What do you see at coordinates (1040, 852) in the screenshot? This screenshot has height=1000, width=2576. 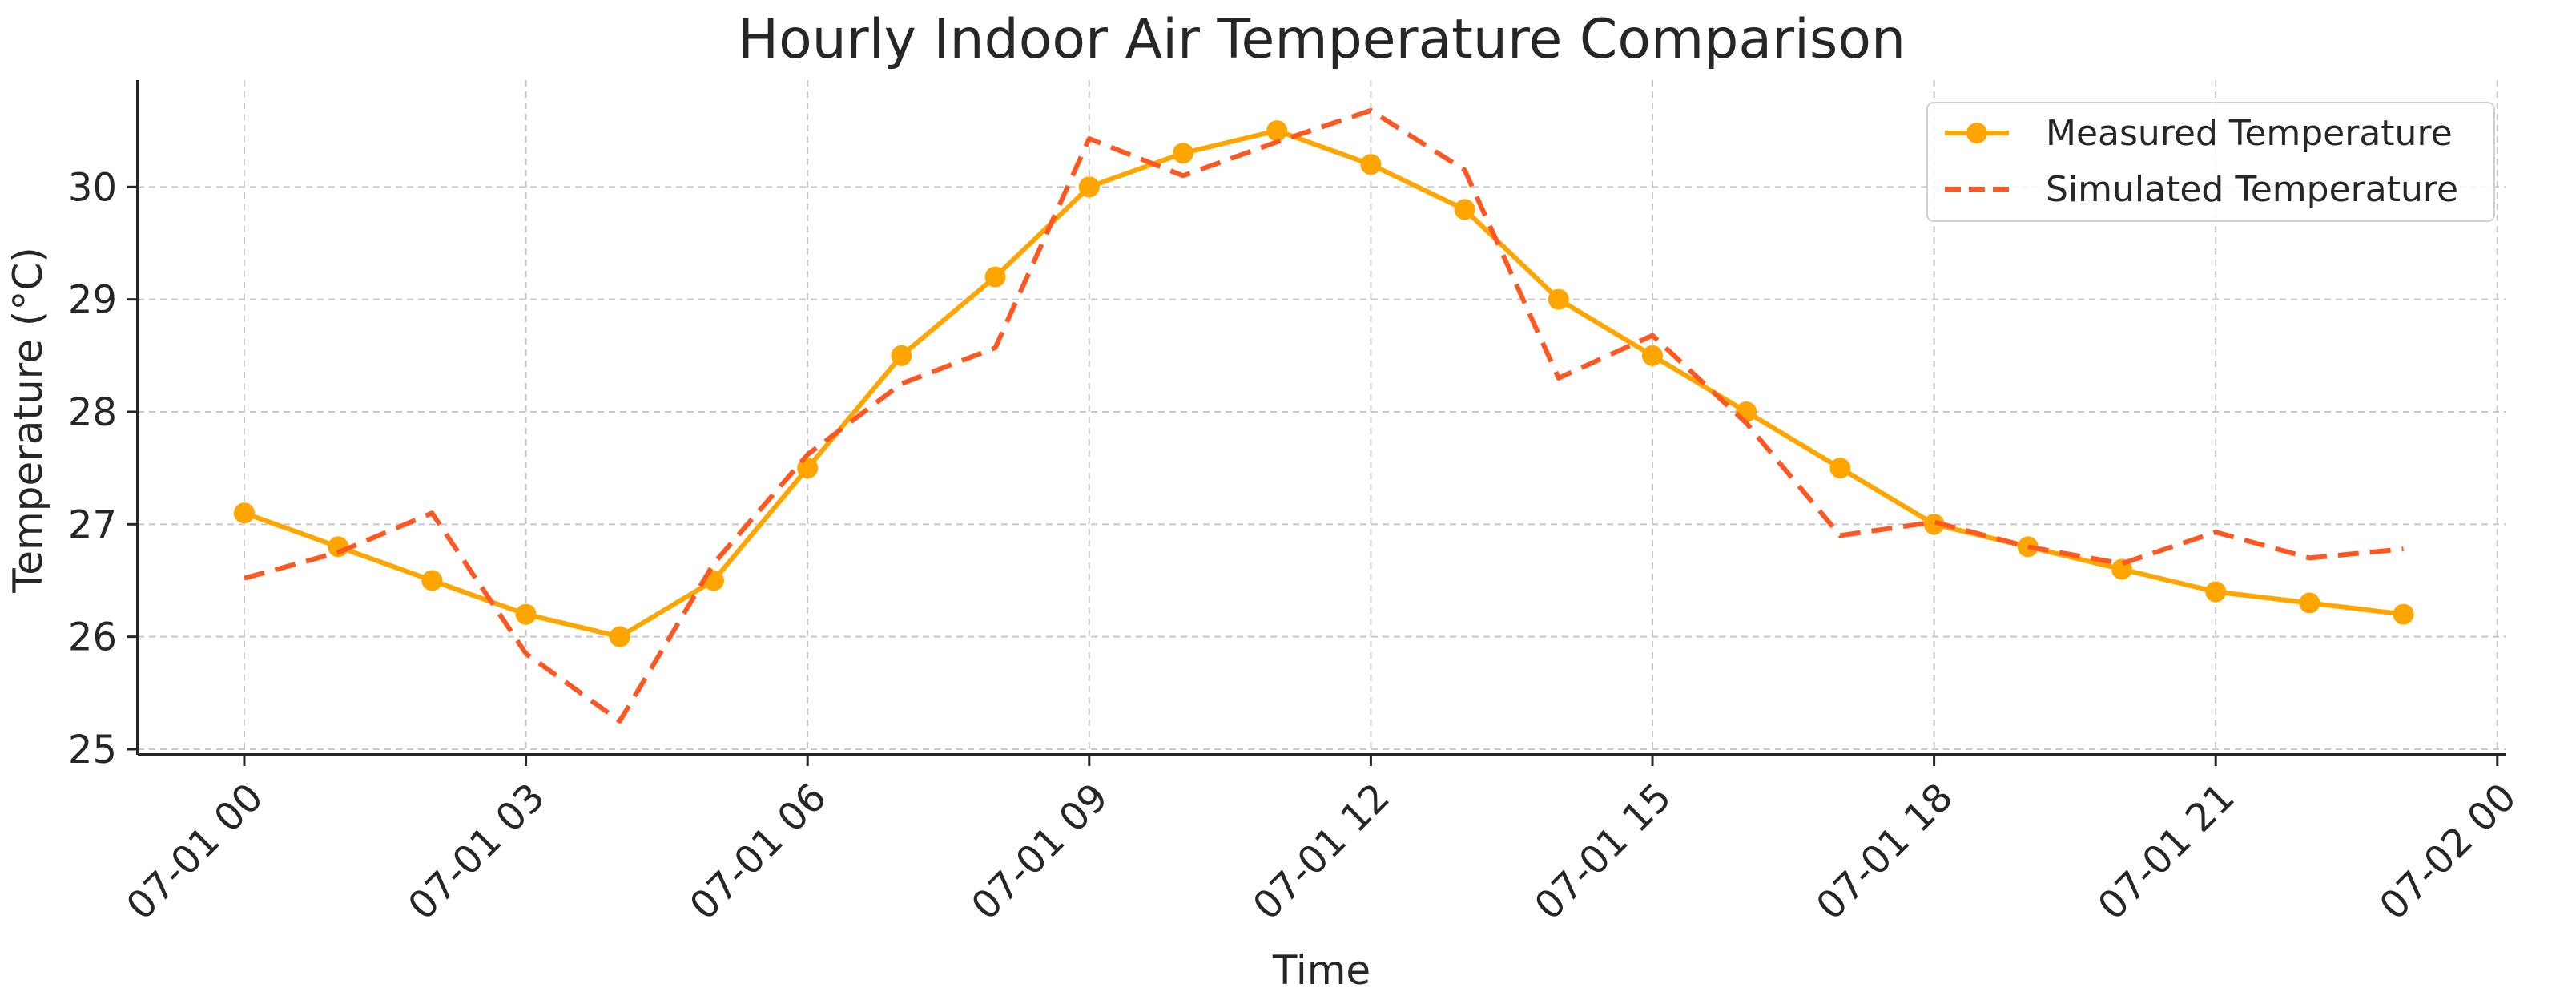 I see `x-tick-label: 07-01 09` at bounding box center [1040, 852].